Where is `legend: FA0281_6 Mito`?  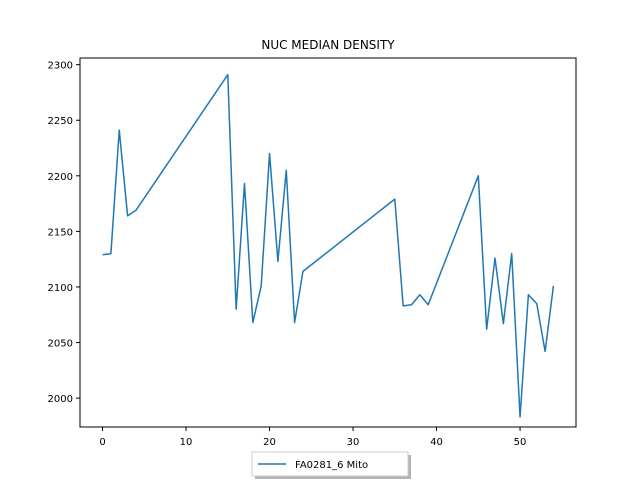
legend: FA0281_6 Mito is located at coordinates (331, 465).